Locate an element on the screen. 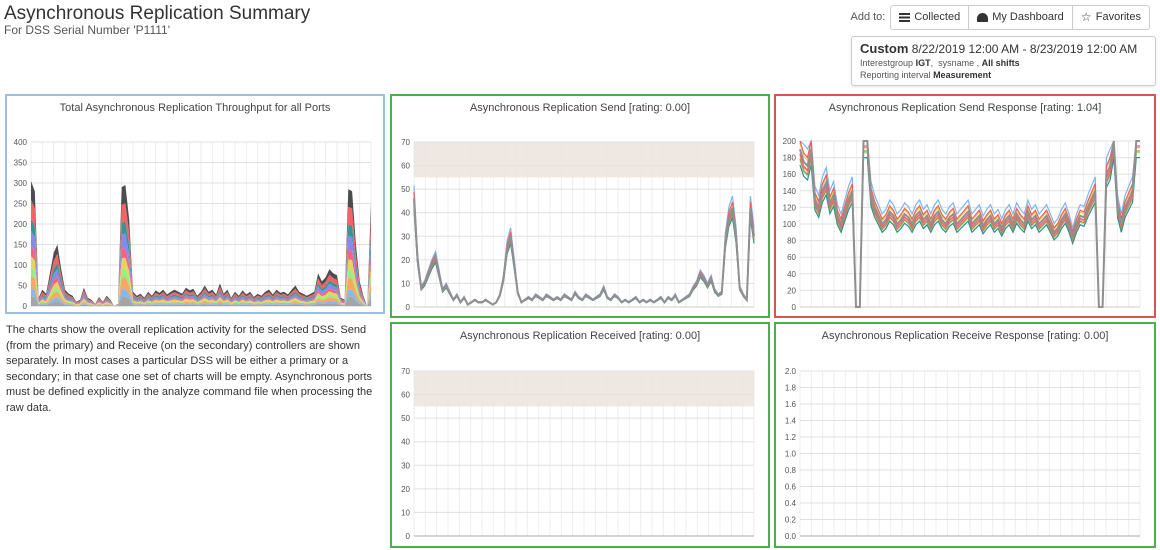  list-icon is located at coordinates (905, 17).